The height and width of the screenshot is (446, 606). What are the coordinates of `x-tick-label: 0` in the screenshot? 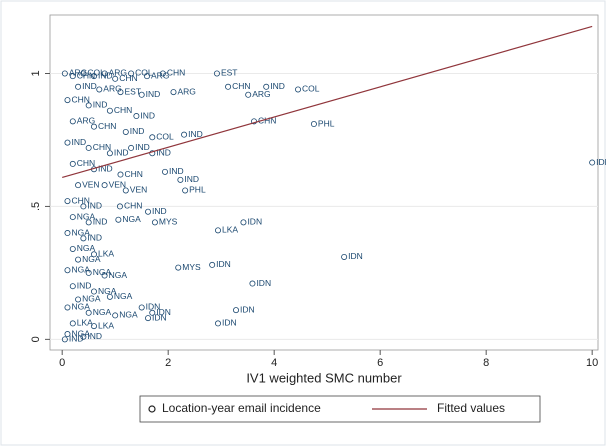 It's located at (62, 363).